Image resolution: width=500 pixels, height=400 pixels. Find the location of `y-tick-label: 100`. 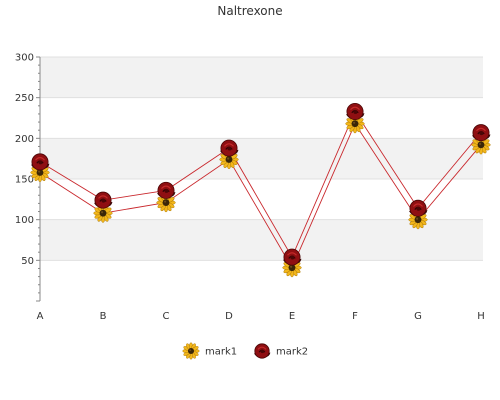

y-tick-label: 100 is located at coordinates (24, 220).